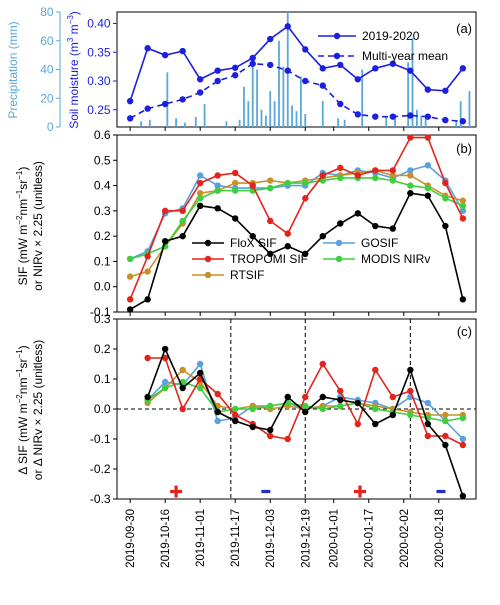 The height and width of the screenshot is (605, 500). Describe the element at coordinates (391, 36) in the screenshot. I see `legend-label: 2019-2020` at that location.